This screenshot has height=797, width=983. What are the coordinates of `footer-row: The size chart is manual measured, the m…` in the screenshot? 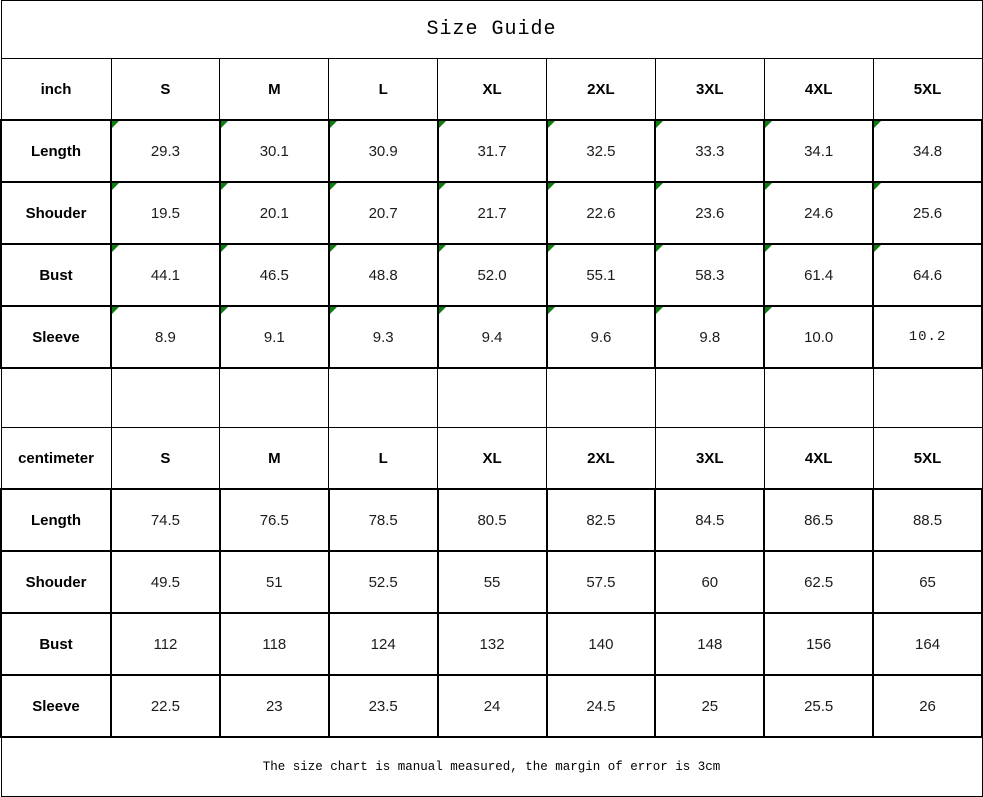 It's located at (491, 766).